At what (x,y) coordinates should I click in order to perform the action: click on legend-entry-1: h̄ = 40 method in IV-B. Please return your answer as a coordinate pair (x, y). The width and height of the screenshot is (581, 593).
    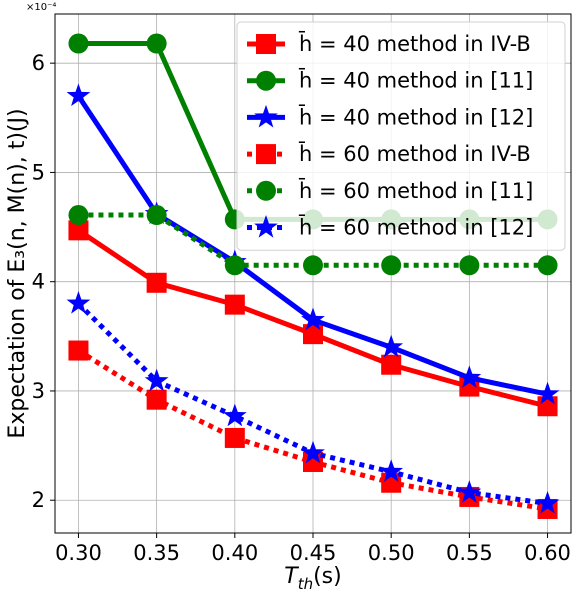
    Looking at the image, I should click on (389, 43).